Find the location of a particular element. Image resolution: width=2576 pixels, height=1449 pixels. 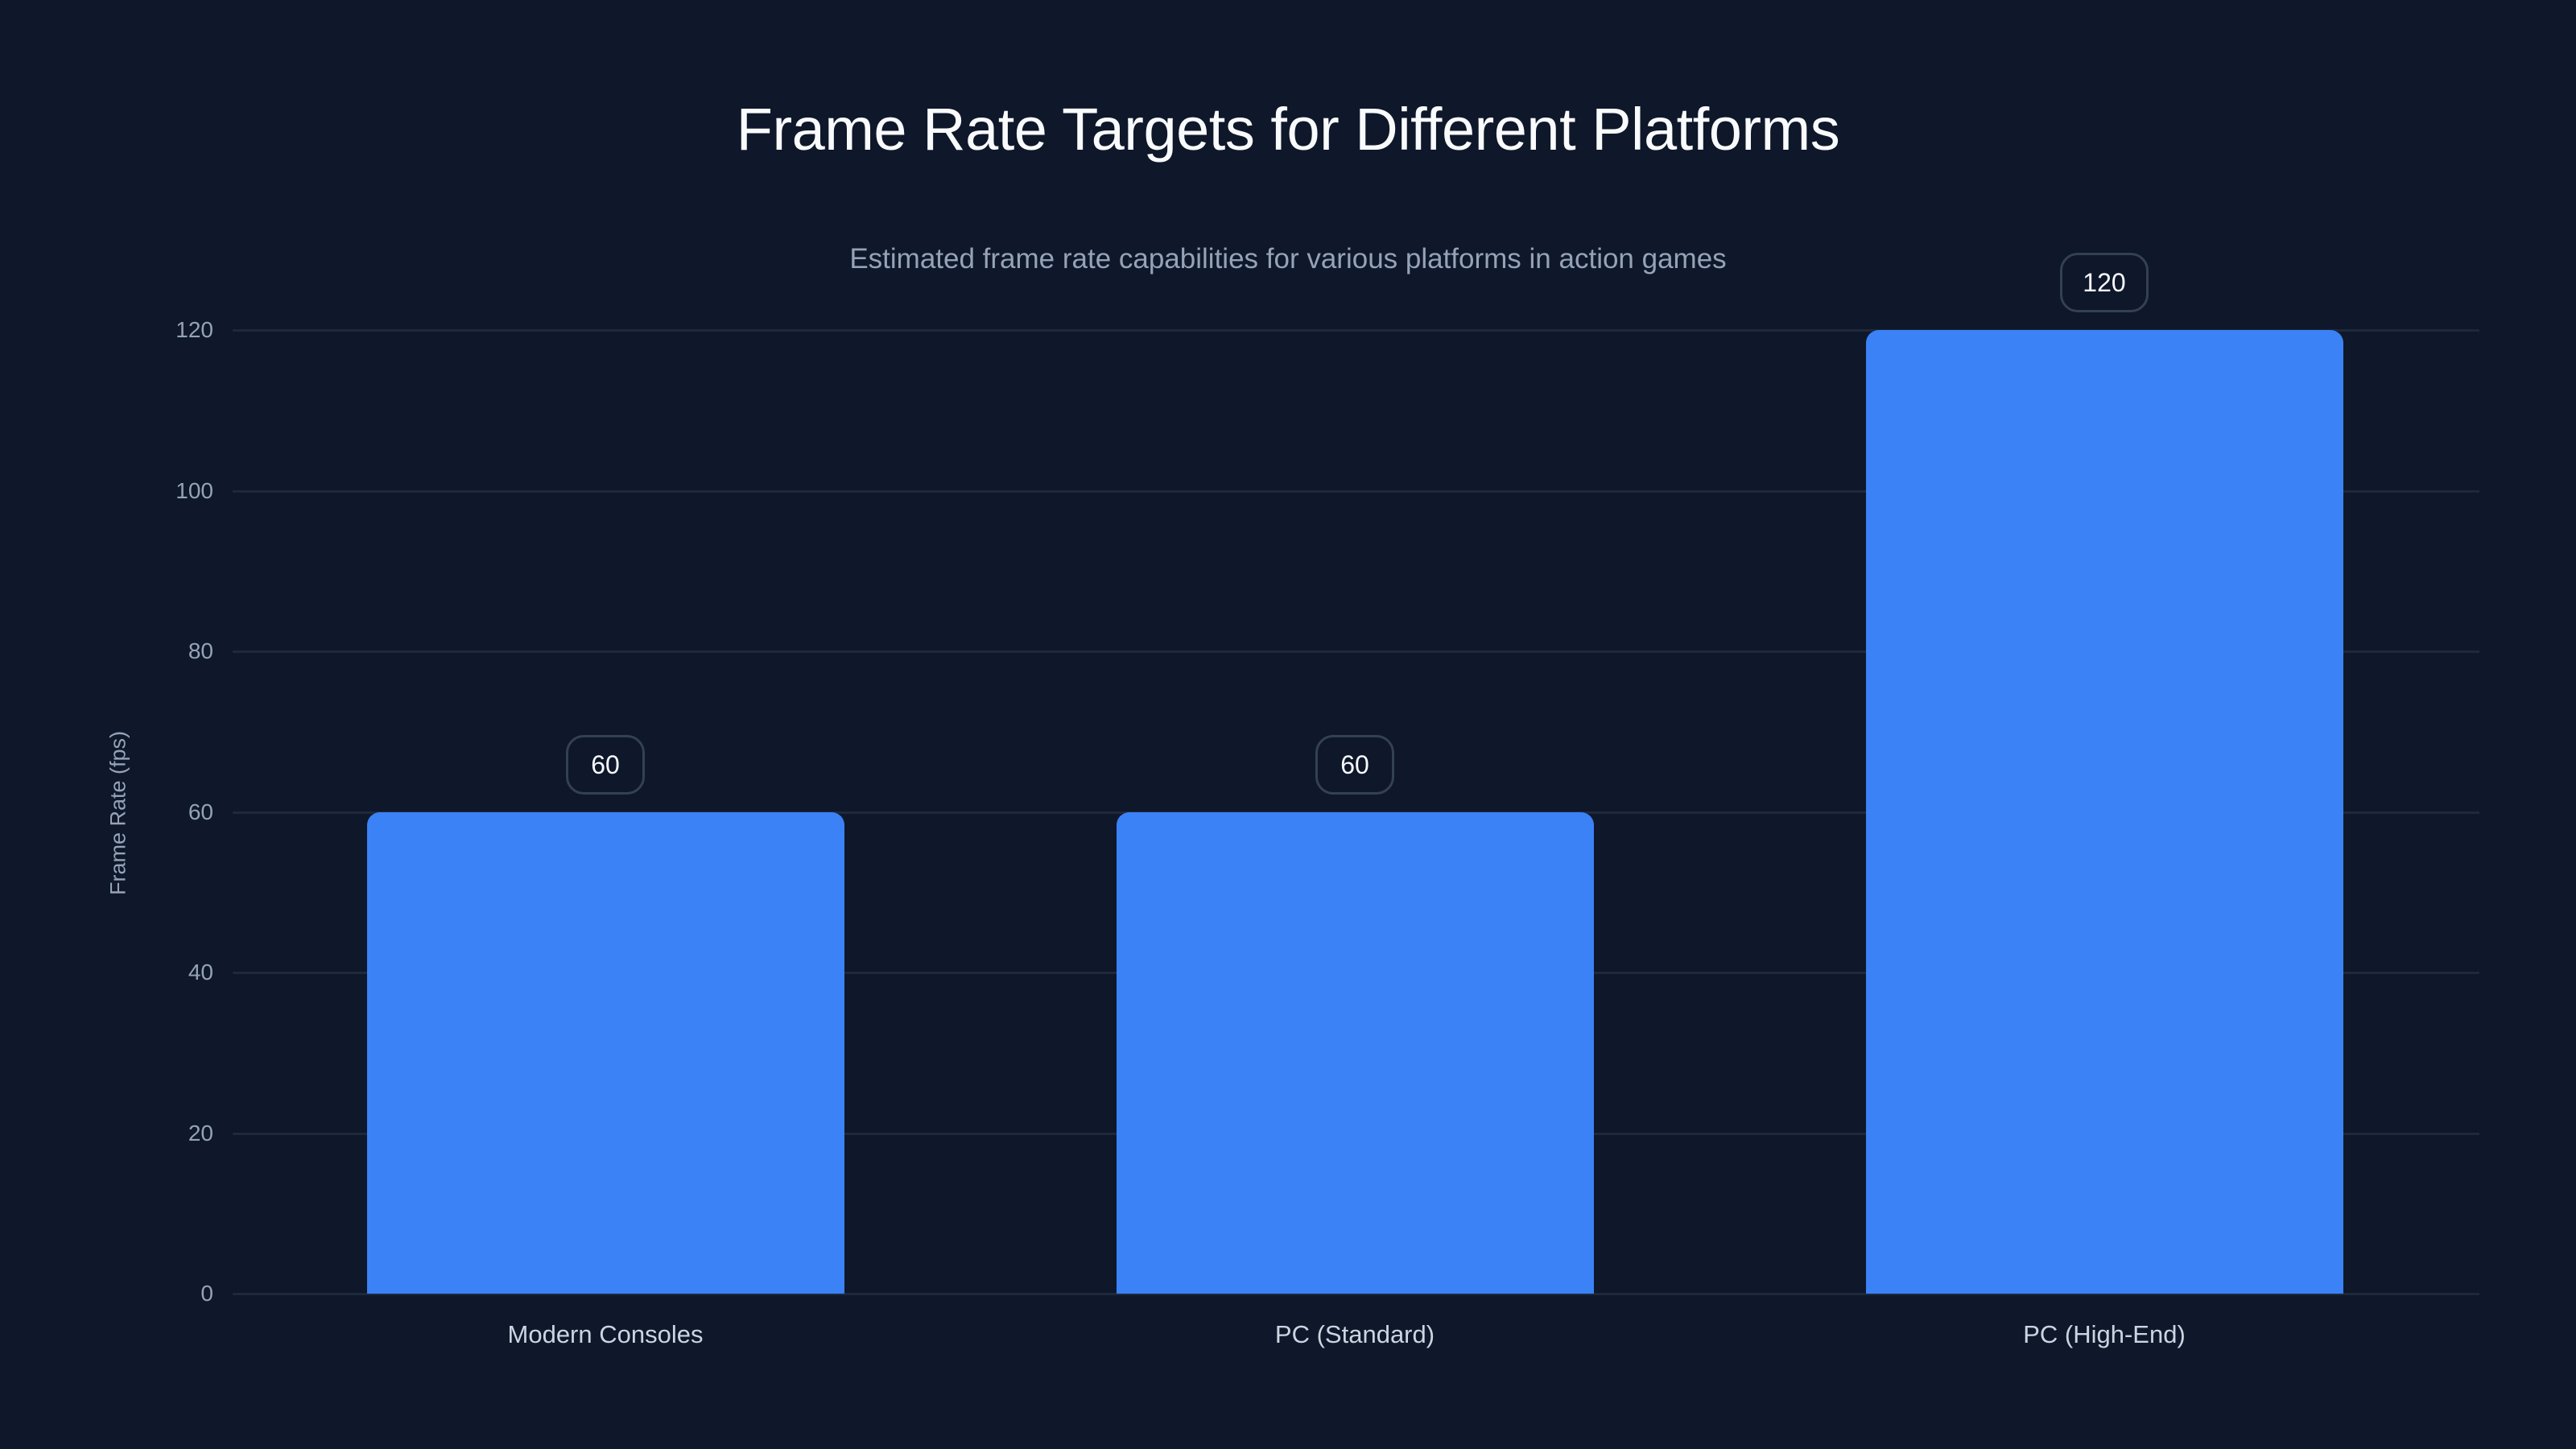

y-tick-label: 0 is located at coordinates (206, 1293).